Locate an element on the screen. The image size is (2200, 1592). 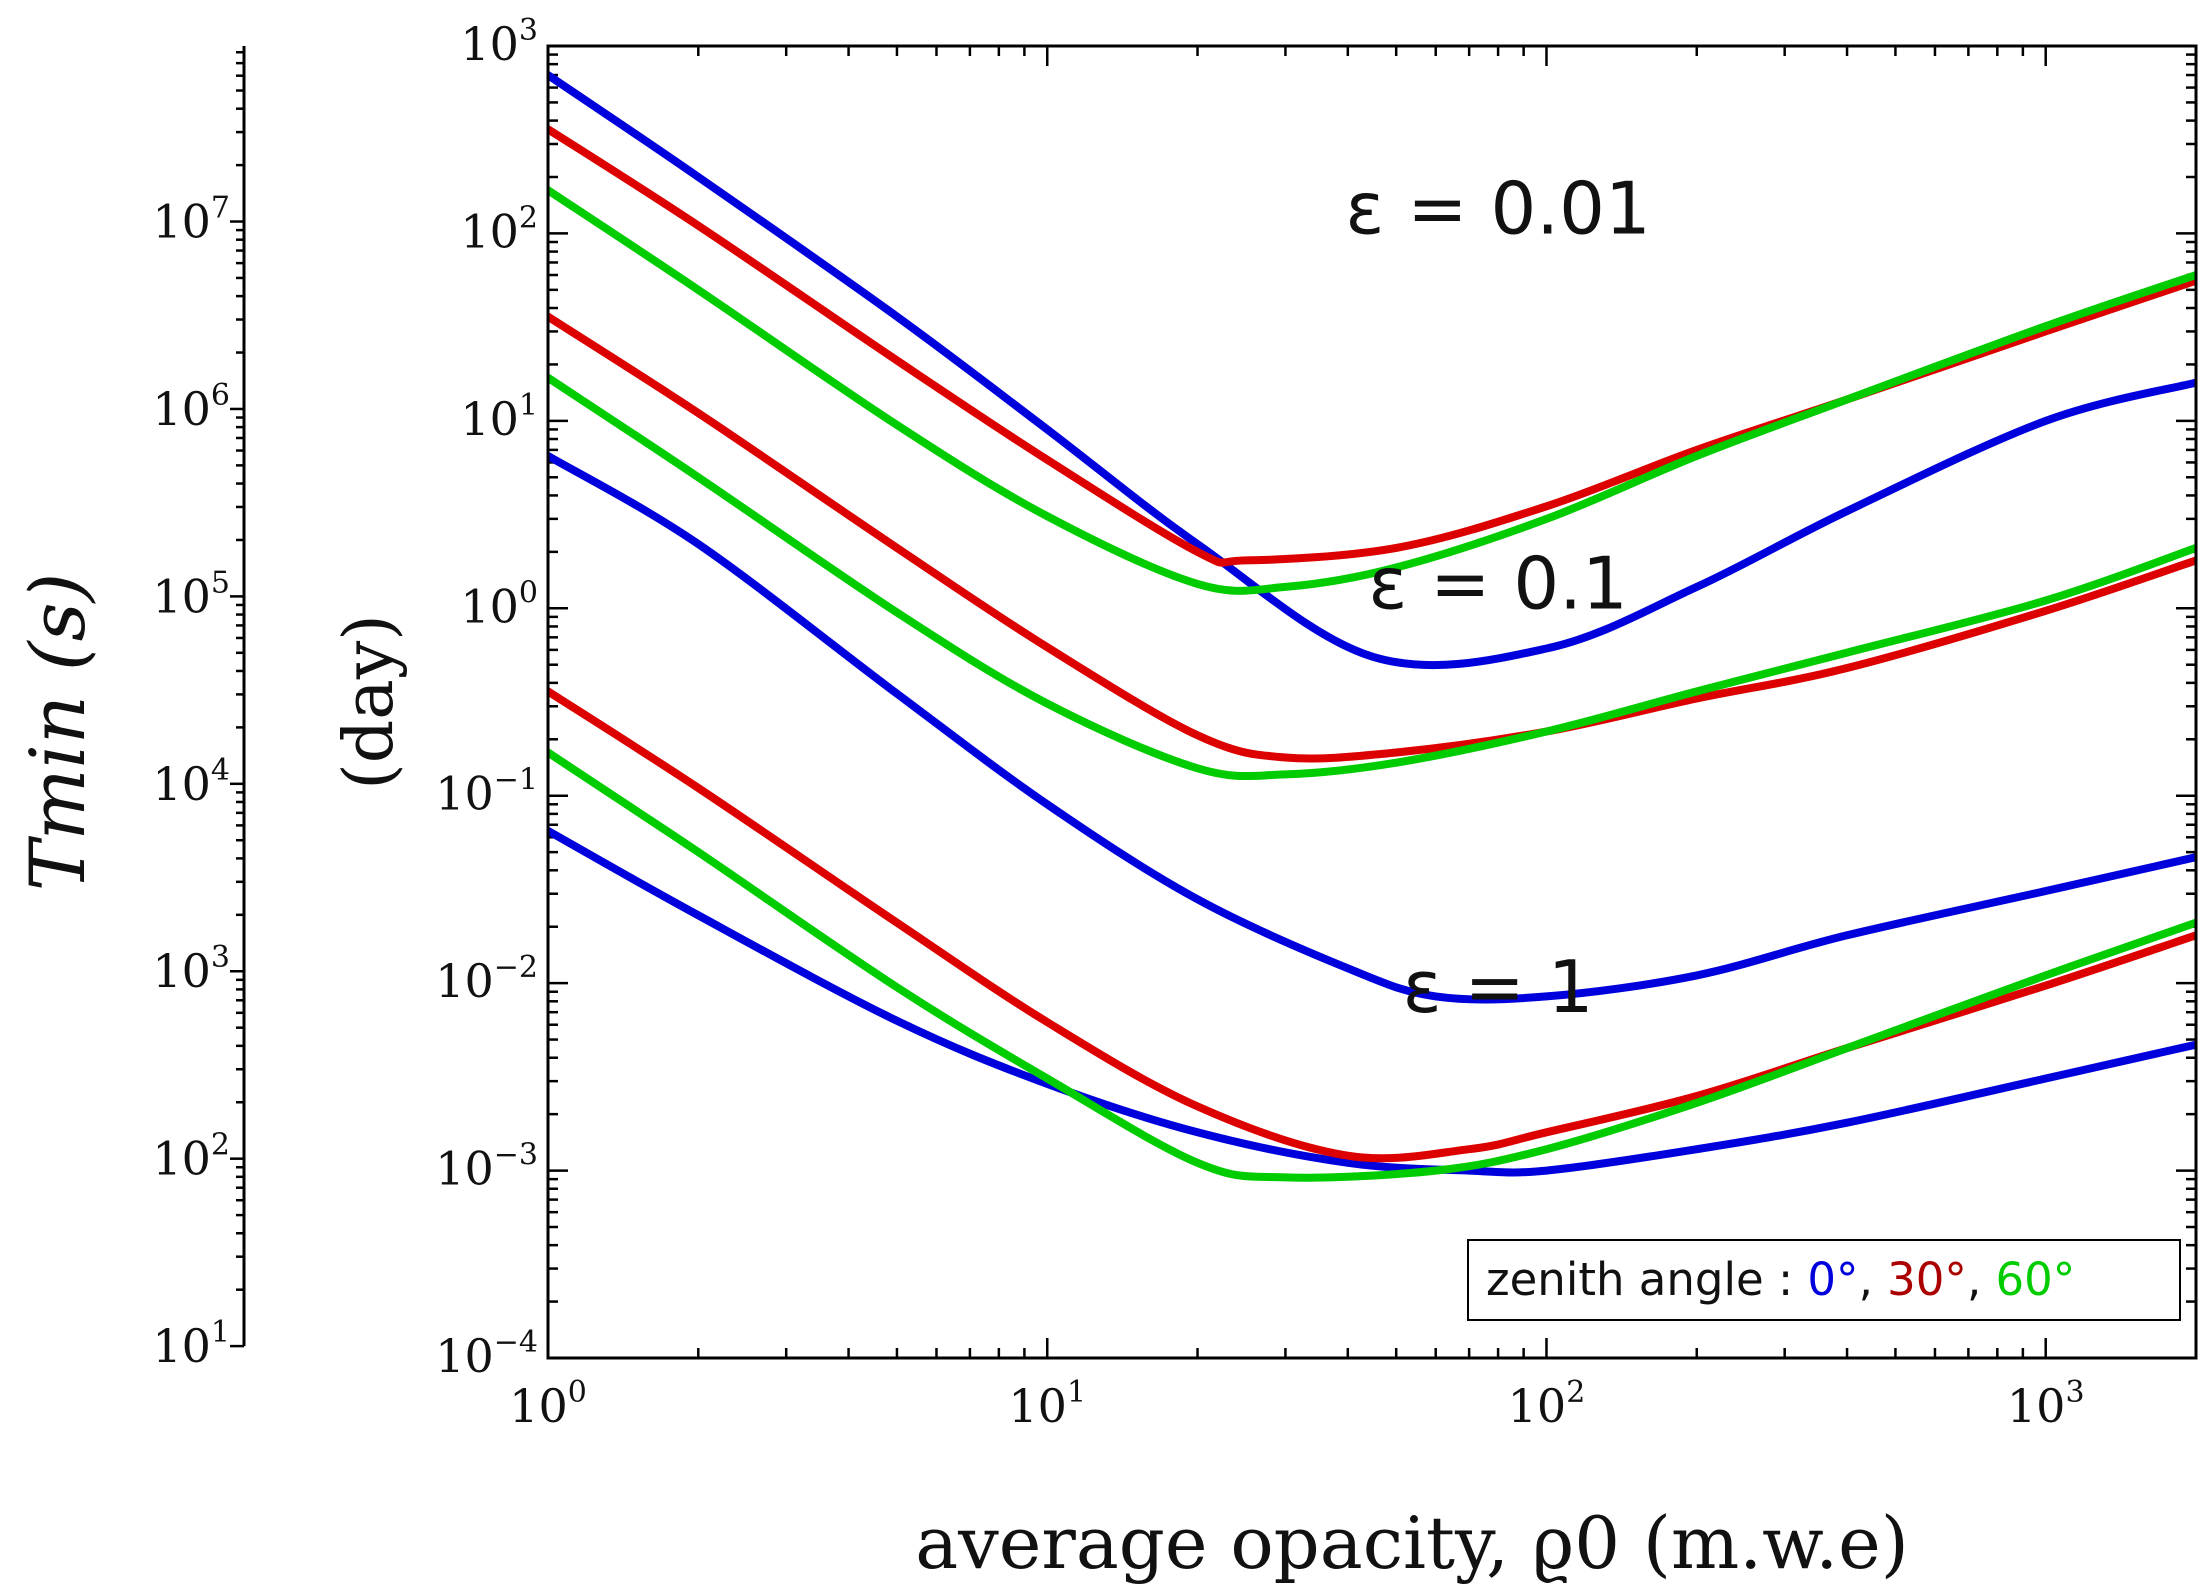
seconds-tick-label-1-exp: 2 is located at coordinates (220, 1145).